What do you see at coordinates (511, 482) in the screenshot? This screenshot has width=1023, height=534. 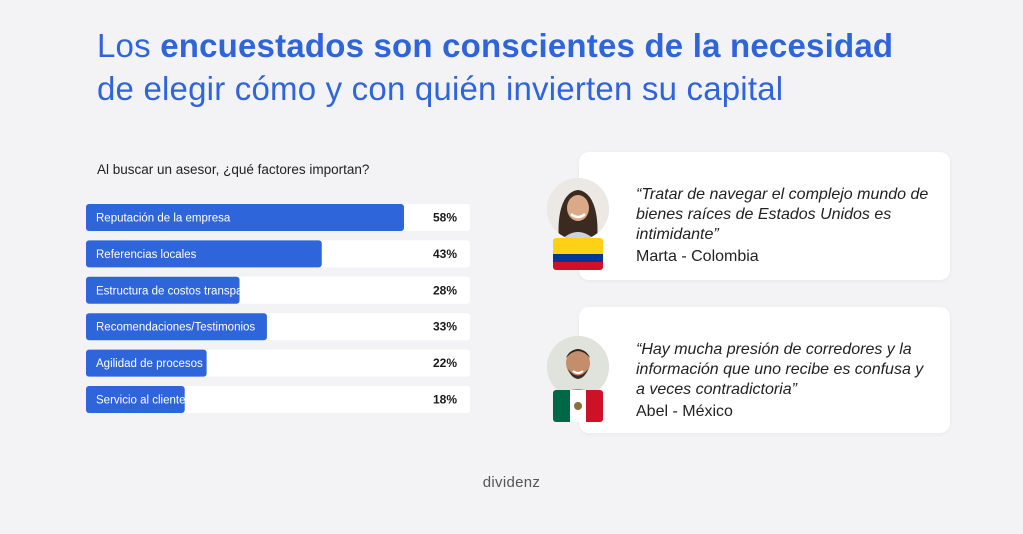 I see `brand-logo: dividenz` at bounding box center [511, 482].